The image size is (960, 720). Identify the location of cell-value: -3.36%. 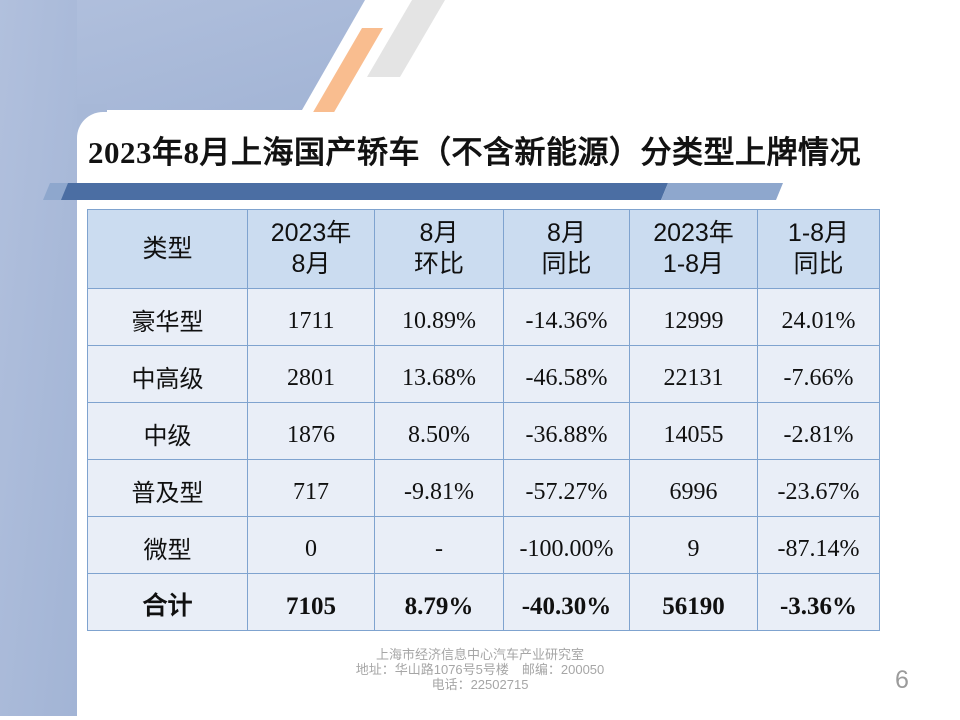
(818, 602).